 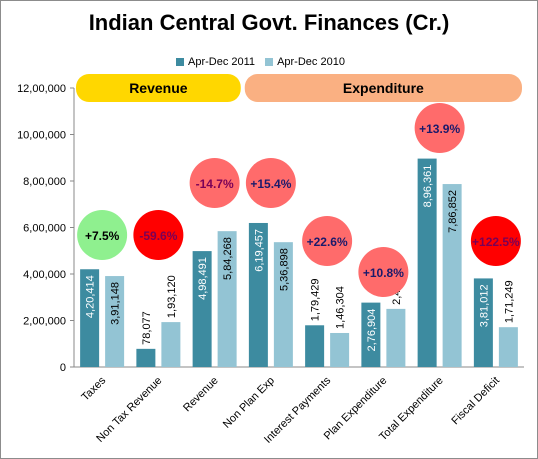 I want to click on change-label: +13.9%, so click(x=439, y=129).